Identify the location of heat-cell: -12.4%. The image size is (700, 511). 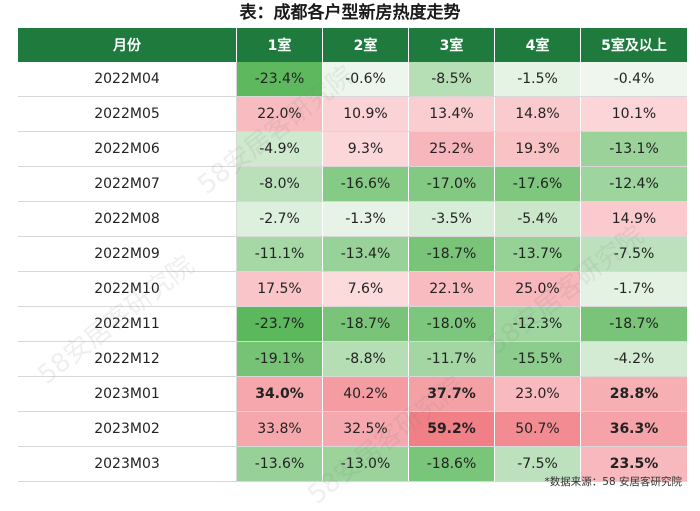
(633, 184).